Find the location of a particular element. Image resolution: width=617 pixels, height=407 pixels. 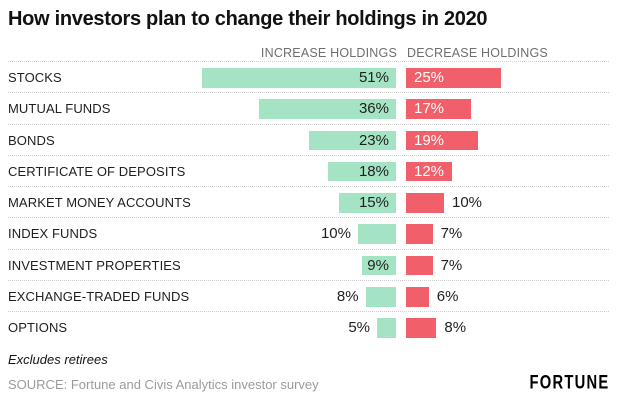

chart-row: INVESTMENT PROPERTIES 9% 7% is located at coordinates (308, 264).